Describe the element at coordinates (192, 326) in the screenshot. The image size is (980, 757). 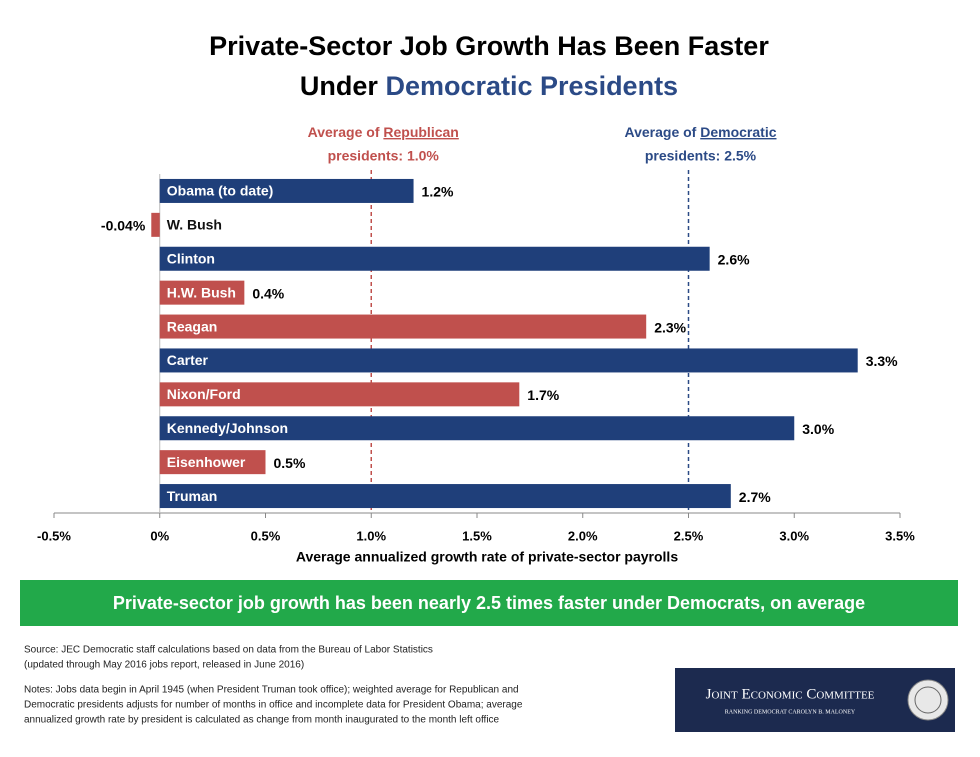
I see `category-label: Reagan` at that location.